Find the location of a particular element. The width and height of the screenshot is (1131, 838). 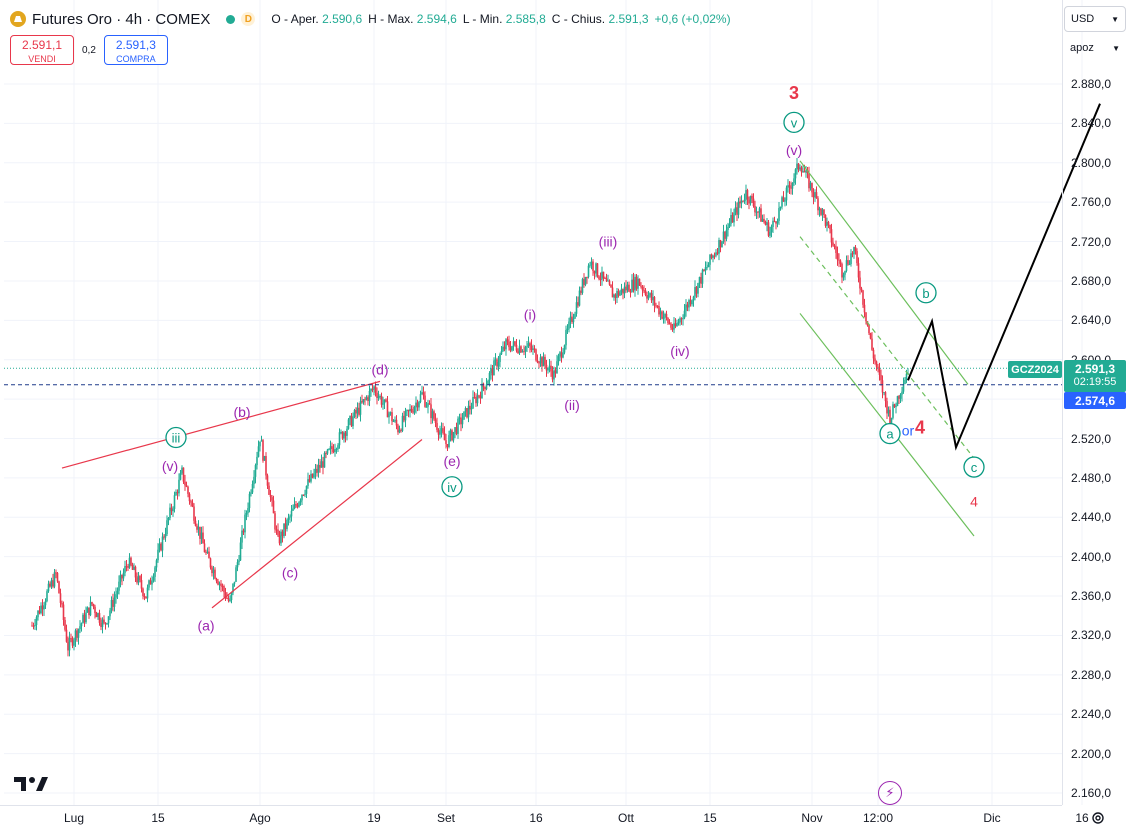

sell-price: 2.591,1 is located at coordinates (42, 45).